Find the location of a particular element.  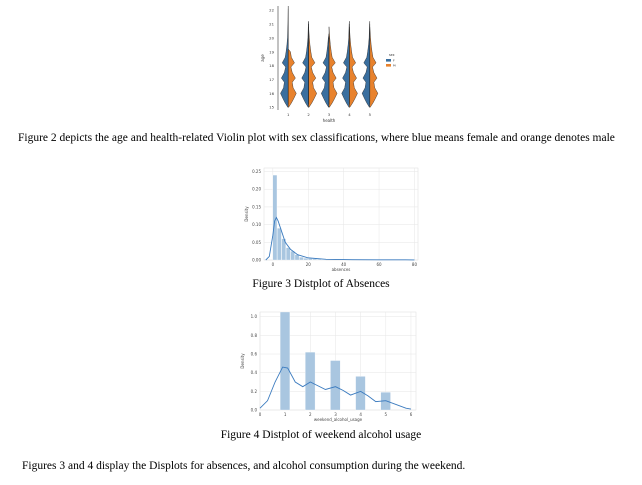

x-axis-label: weekend_alcohol_usage is located at coordinates (338, 419).